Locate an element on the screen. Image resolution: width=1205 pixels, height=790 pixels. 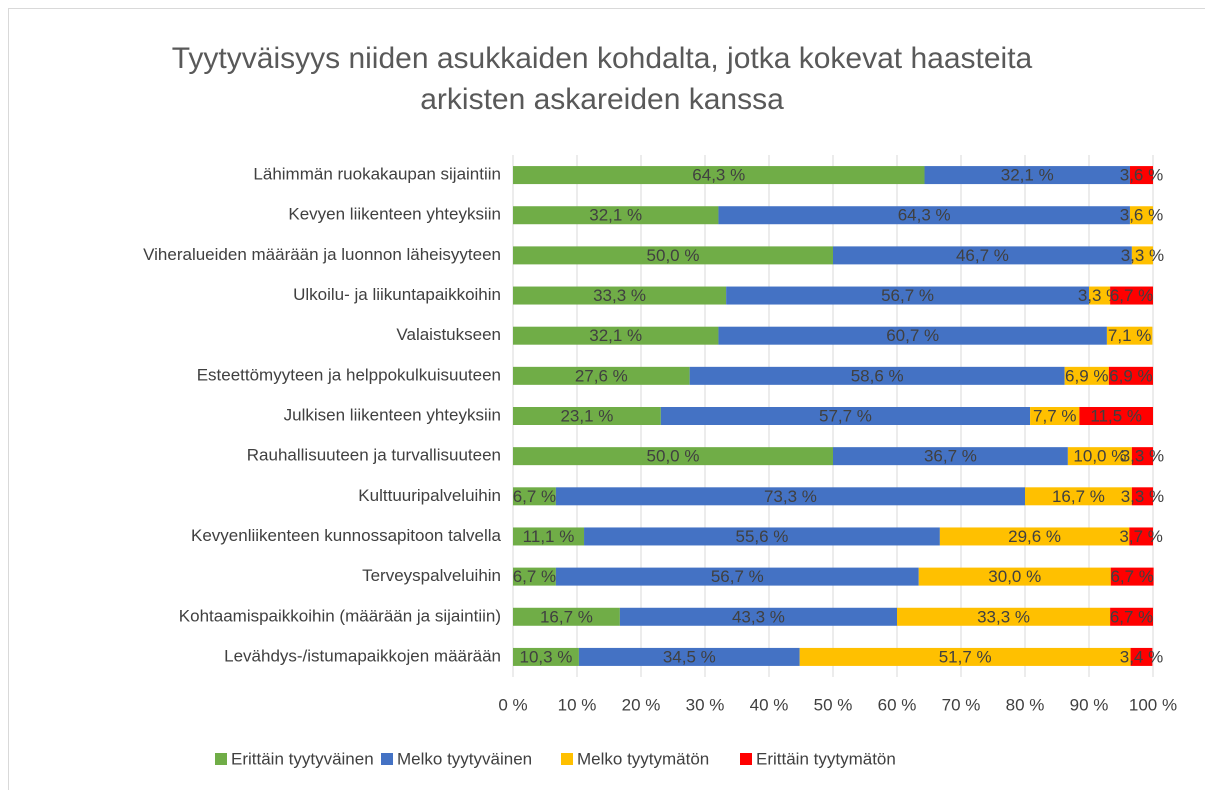
data-label: 56,7 % is located at coordinates (737, 576).